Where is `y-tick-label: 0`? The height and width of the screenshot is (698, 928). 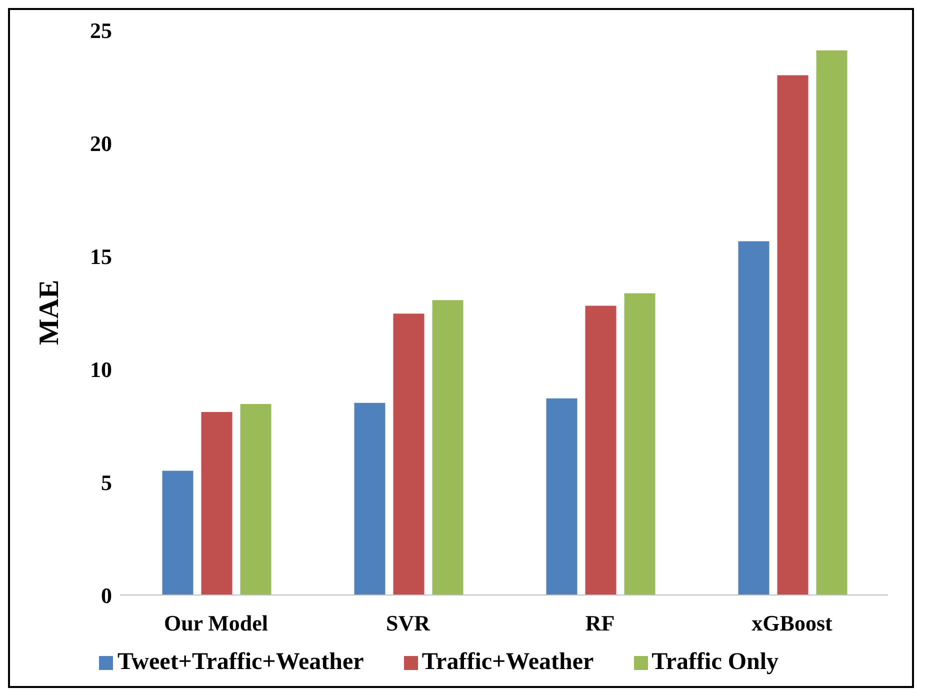
y-tick-label: 0 is located at coordinates (106, 595).